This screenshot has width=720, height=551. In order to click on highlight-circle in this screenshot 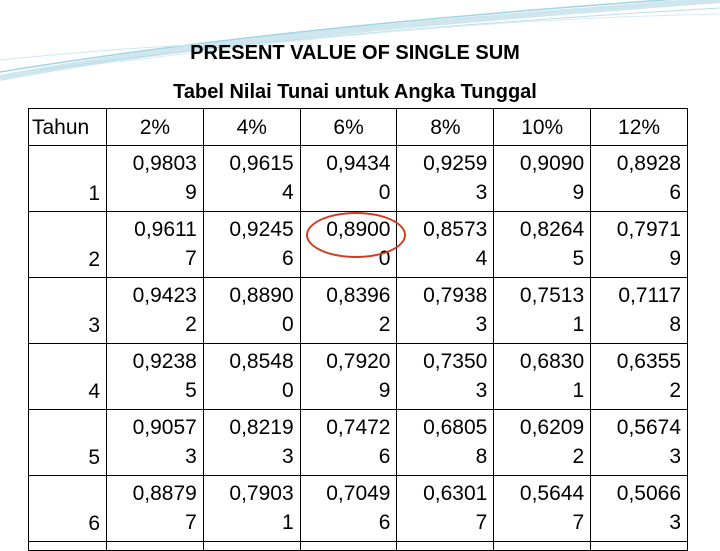, I will do `click(356, 235)`.